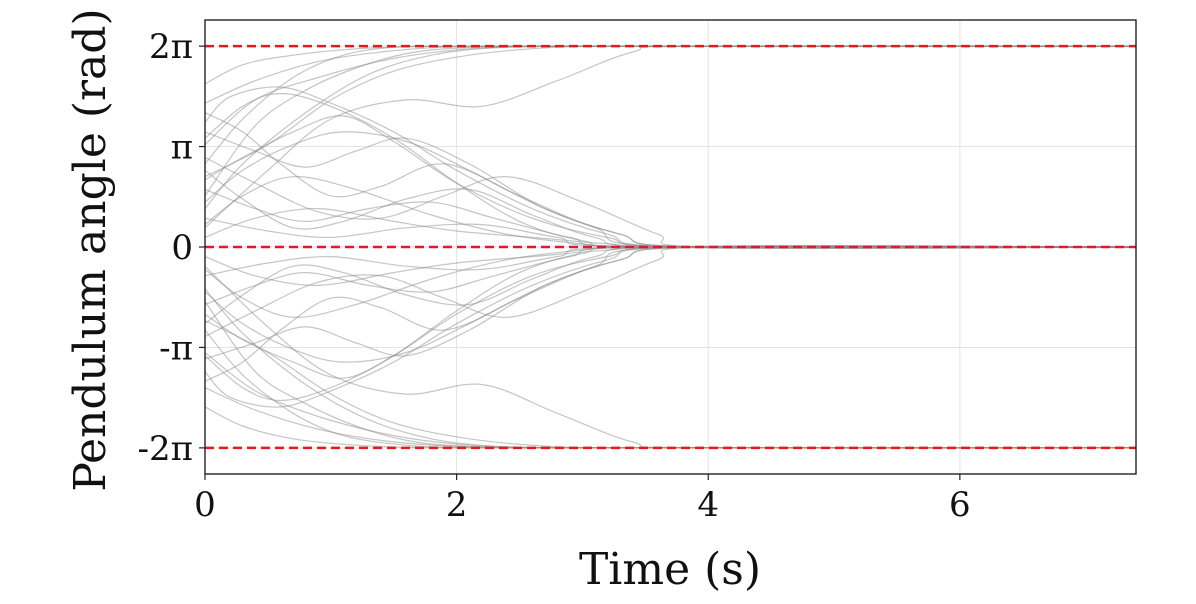  I want to click on x-axis-label: Time (s), so click(670, 569).